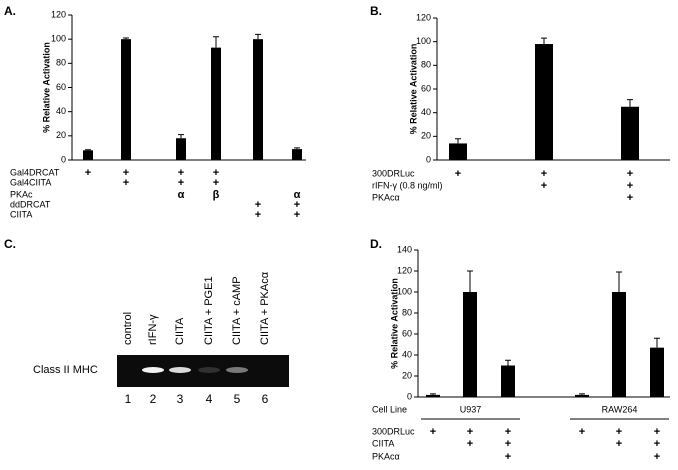 The image size is (678, 470). Describe the element at coordinates (128, 328) in the screenshot. I see `lane-label: control` at that location.